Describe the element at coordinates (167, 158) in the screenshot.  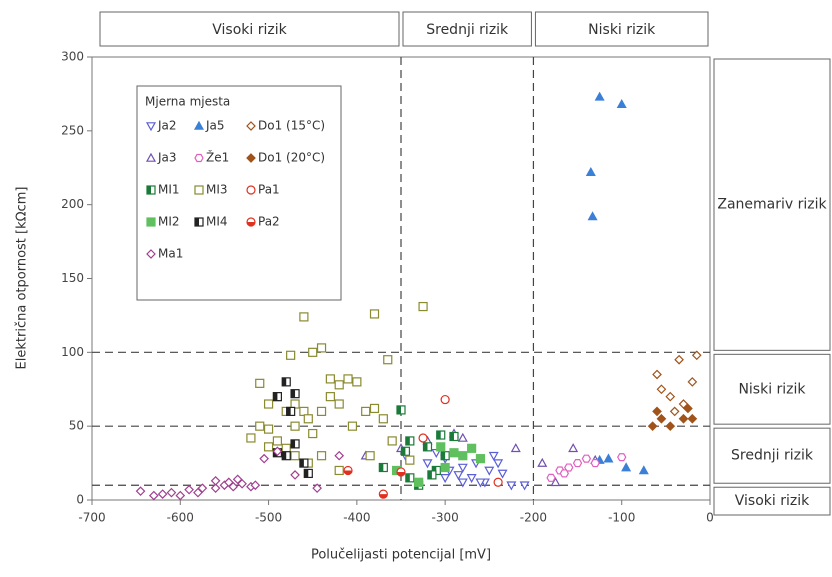
I see `legend-label: Ja3` at that location.